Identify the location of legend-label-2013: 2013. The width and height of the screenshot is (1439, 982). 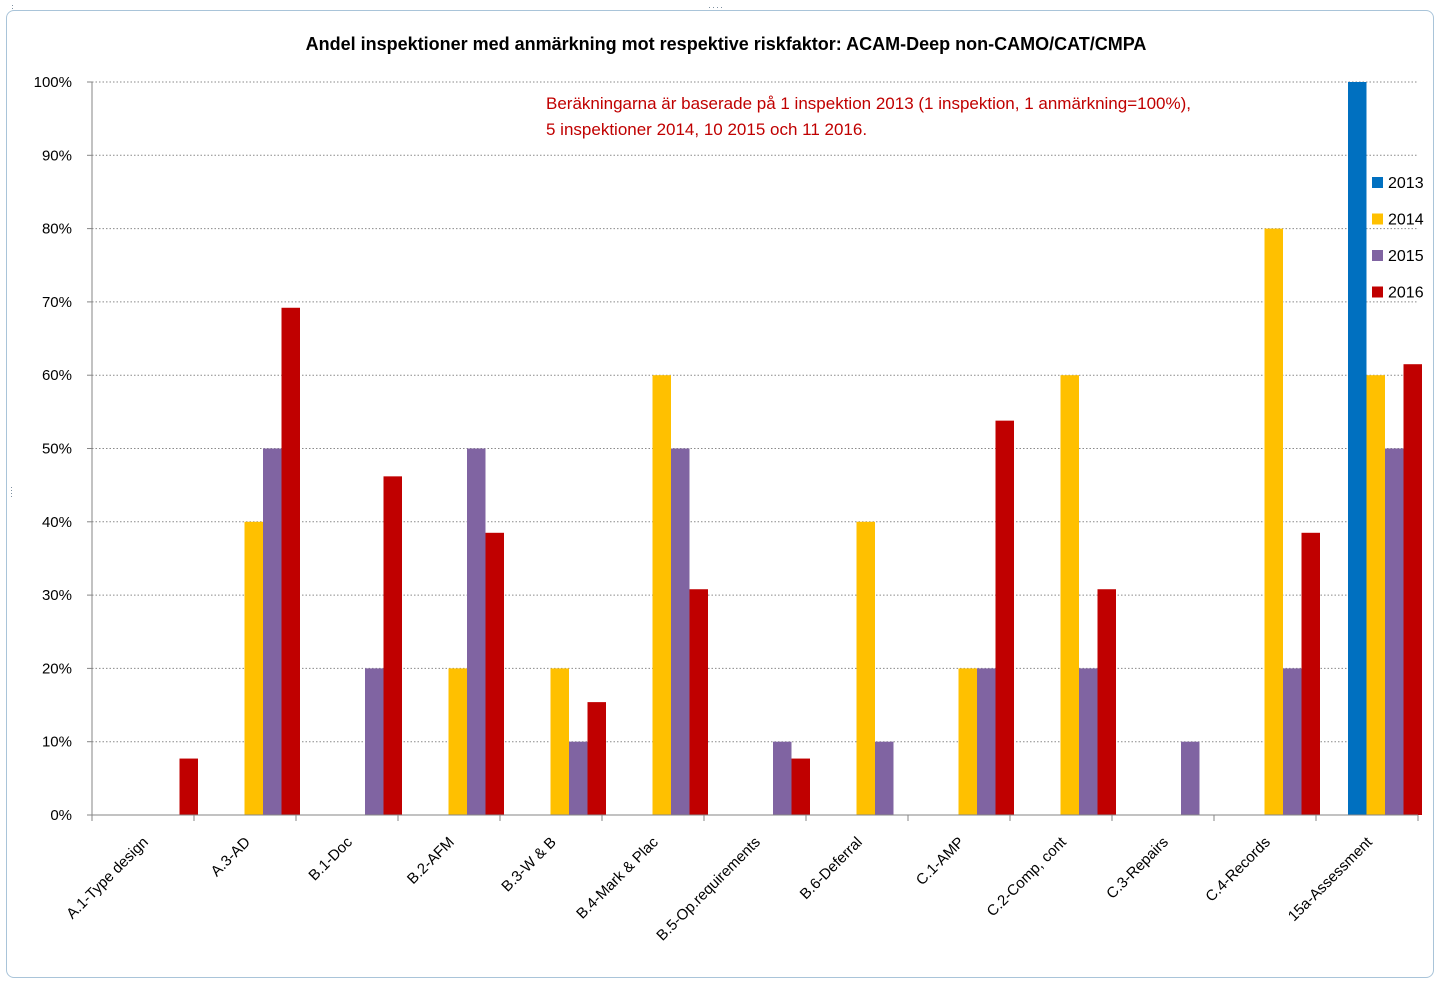
(1406, 183).